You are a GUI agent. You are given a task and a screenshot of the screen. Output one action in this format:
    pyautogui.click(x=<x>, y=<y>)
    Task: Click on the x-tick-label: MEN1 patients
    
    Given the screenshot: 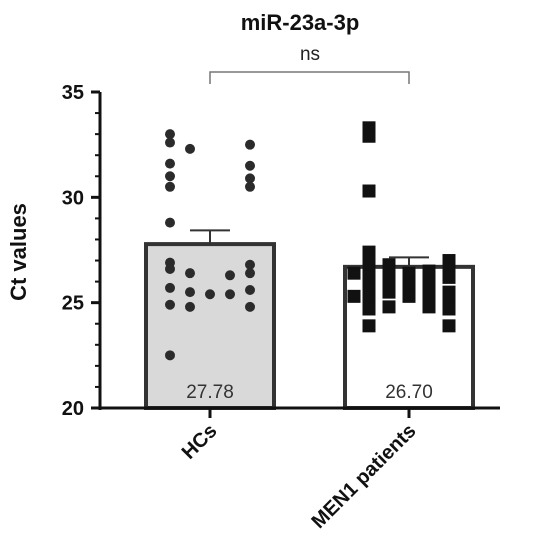 What is the action you would take?
    pyautogui.click(x=364, y=476)
    